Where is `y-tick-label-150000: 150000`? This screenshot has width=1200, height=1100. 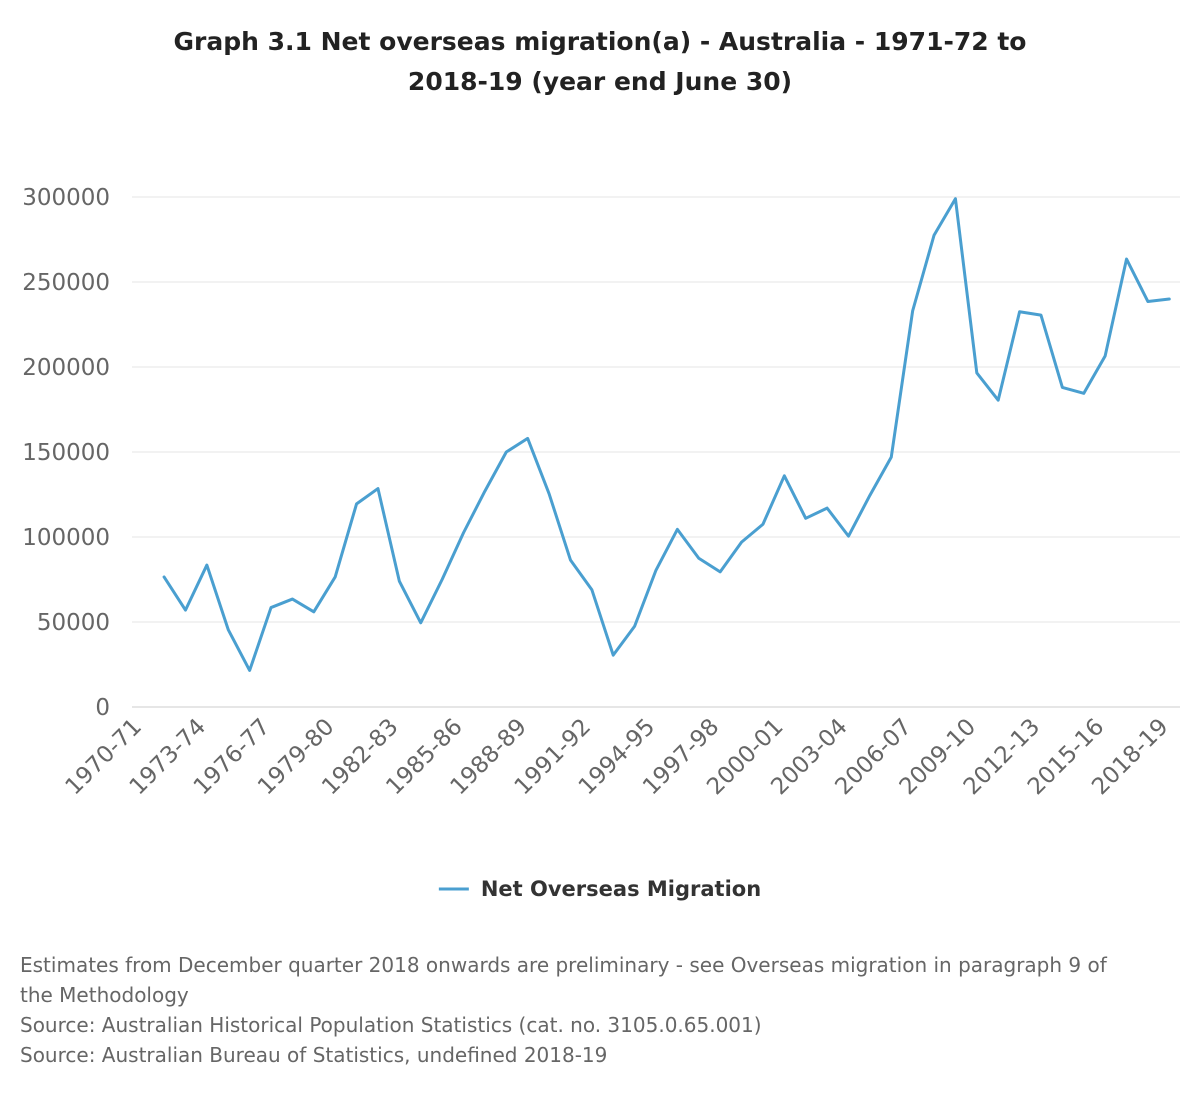
y-tick-label-150000: 150000 is located at coordinates (66, 453).